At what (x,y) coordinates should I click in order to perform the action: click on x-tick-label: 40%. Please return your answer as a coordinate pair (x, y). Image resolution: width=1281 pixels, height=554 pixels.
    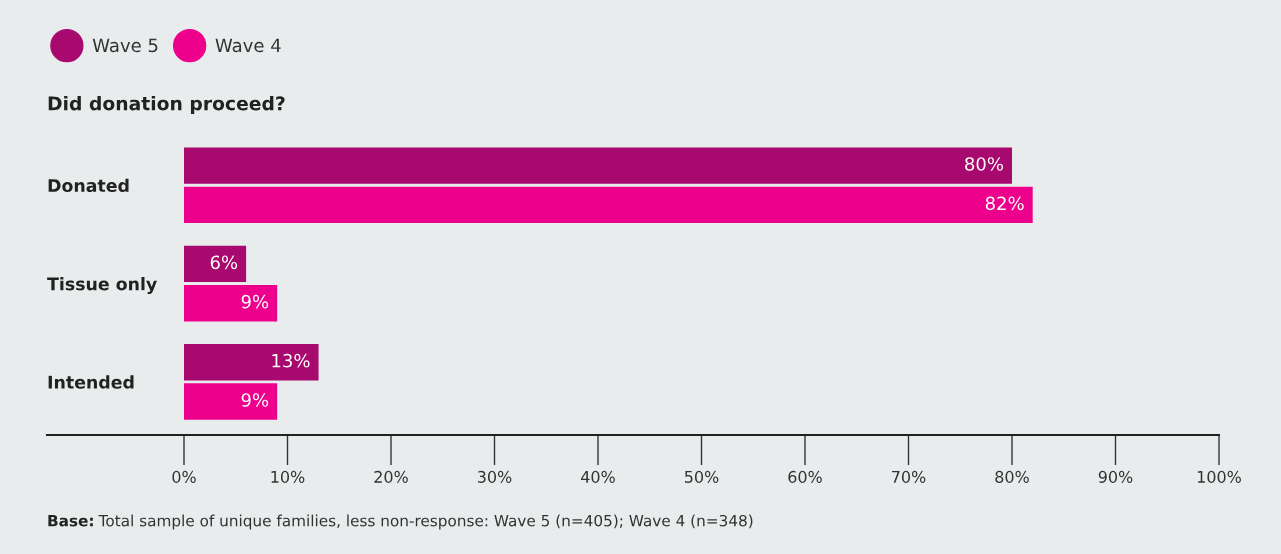
    Looking at the image, I should click on (598, 476).